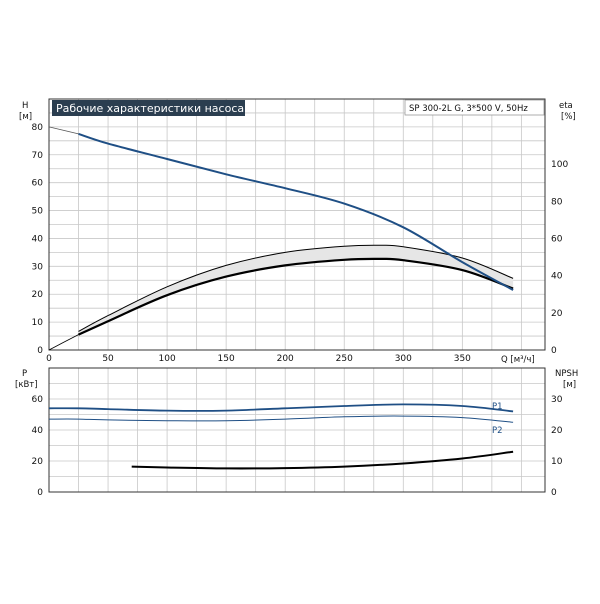 The image size is (600, 604). Describe the element at coordinates (167, 359) in the screenshot. I see `x-tick-label: 100` at that location.